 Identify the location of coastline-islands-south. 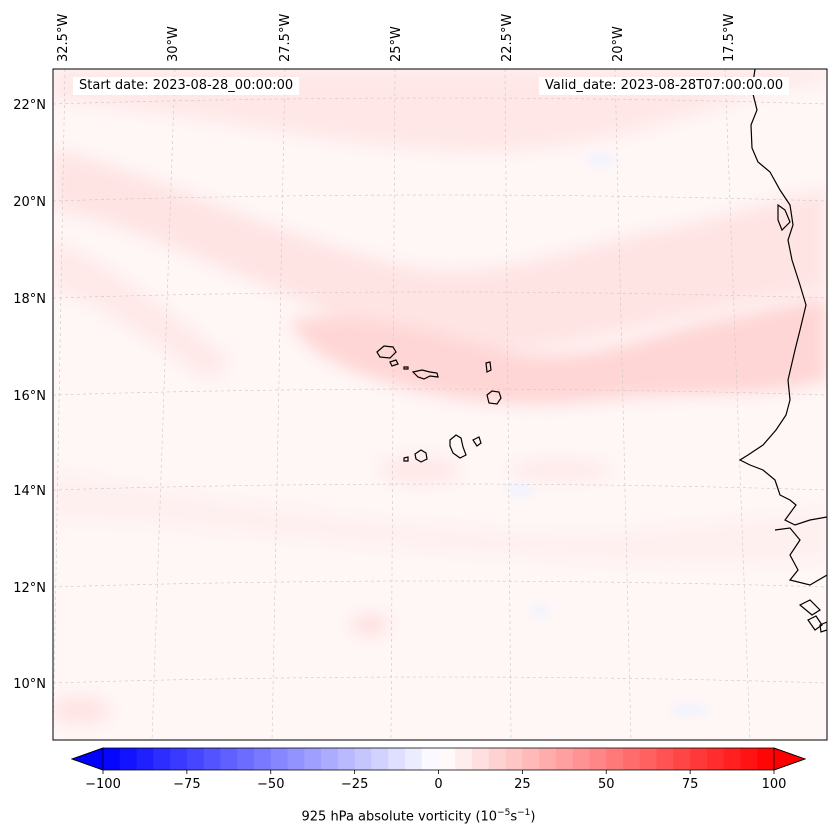
(812, 616).